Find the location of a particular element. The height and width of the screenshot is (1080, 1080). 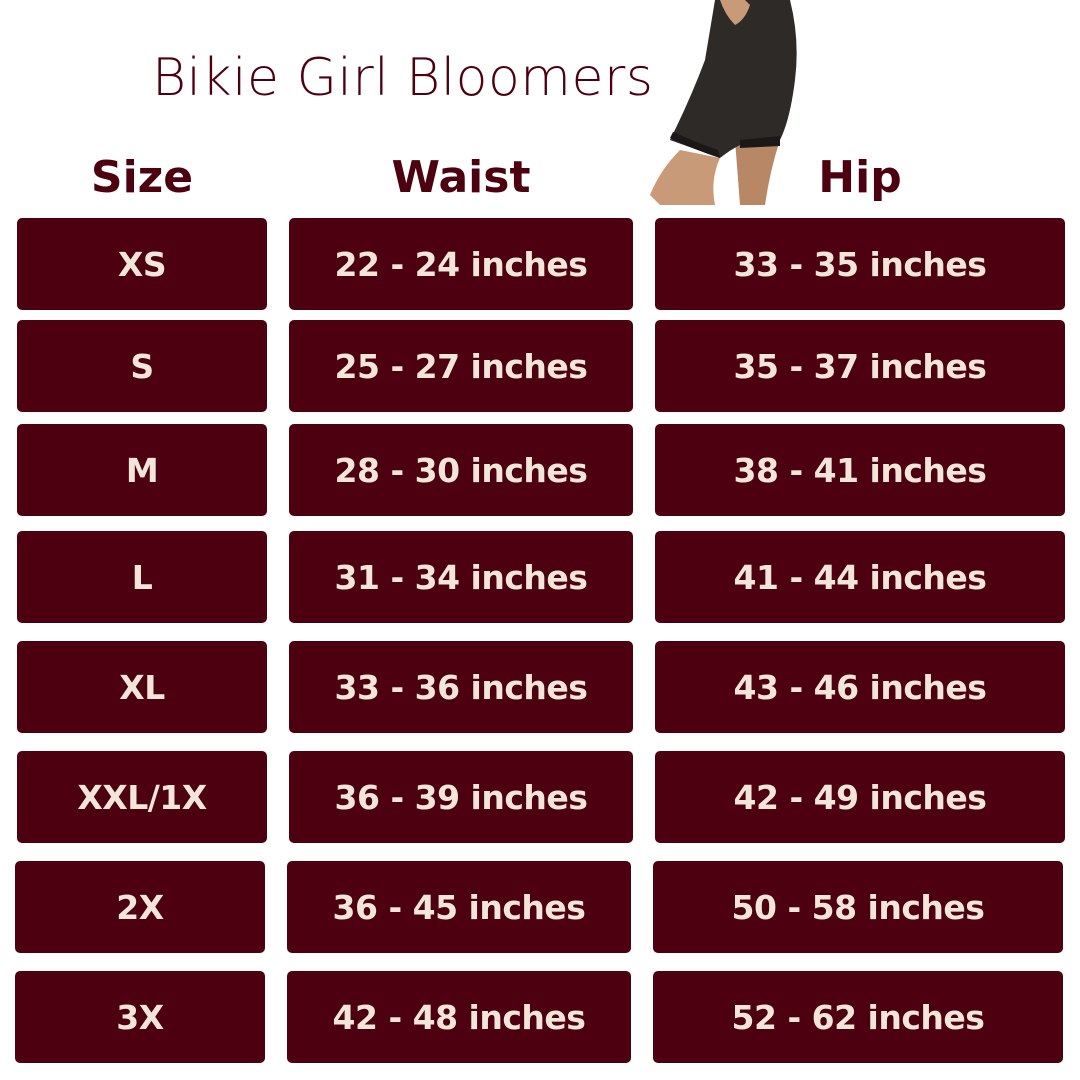

waist-cell: 25 - 27 inches is located at coordinates (461, 366).